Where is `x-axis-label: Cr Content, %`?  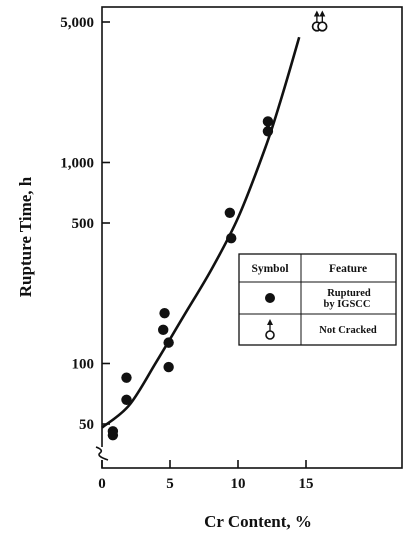
x-axis-label: Cr Content, % is located at coordinates (258, 521).